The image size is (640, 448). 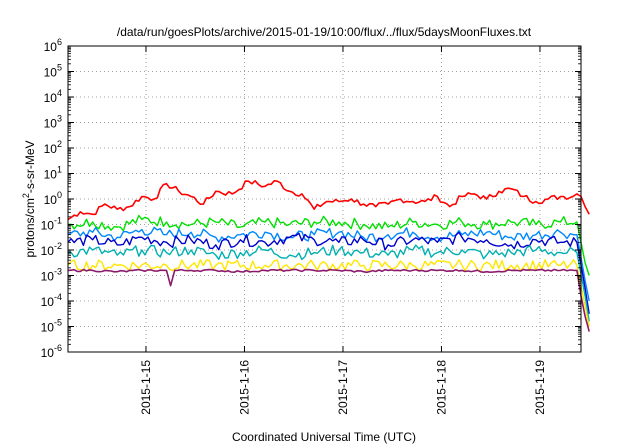 I want to click on y-tick-label: 10⁴, so click(x=53, y=96).